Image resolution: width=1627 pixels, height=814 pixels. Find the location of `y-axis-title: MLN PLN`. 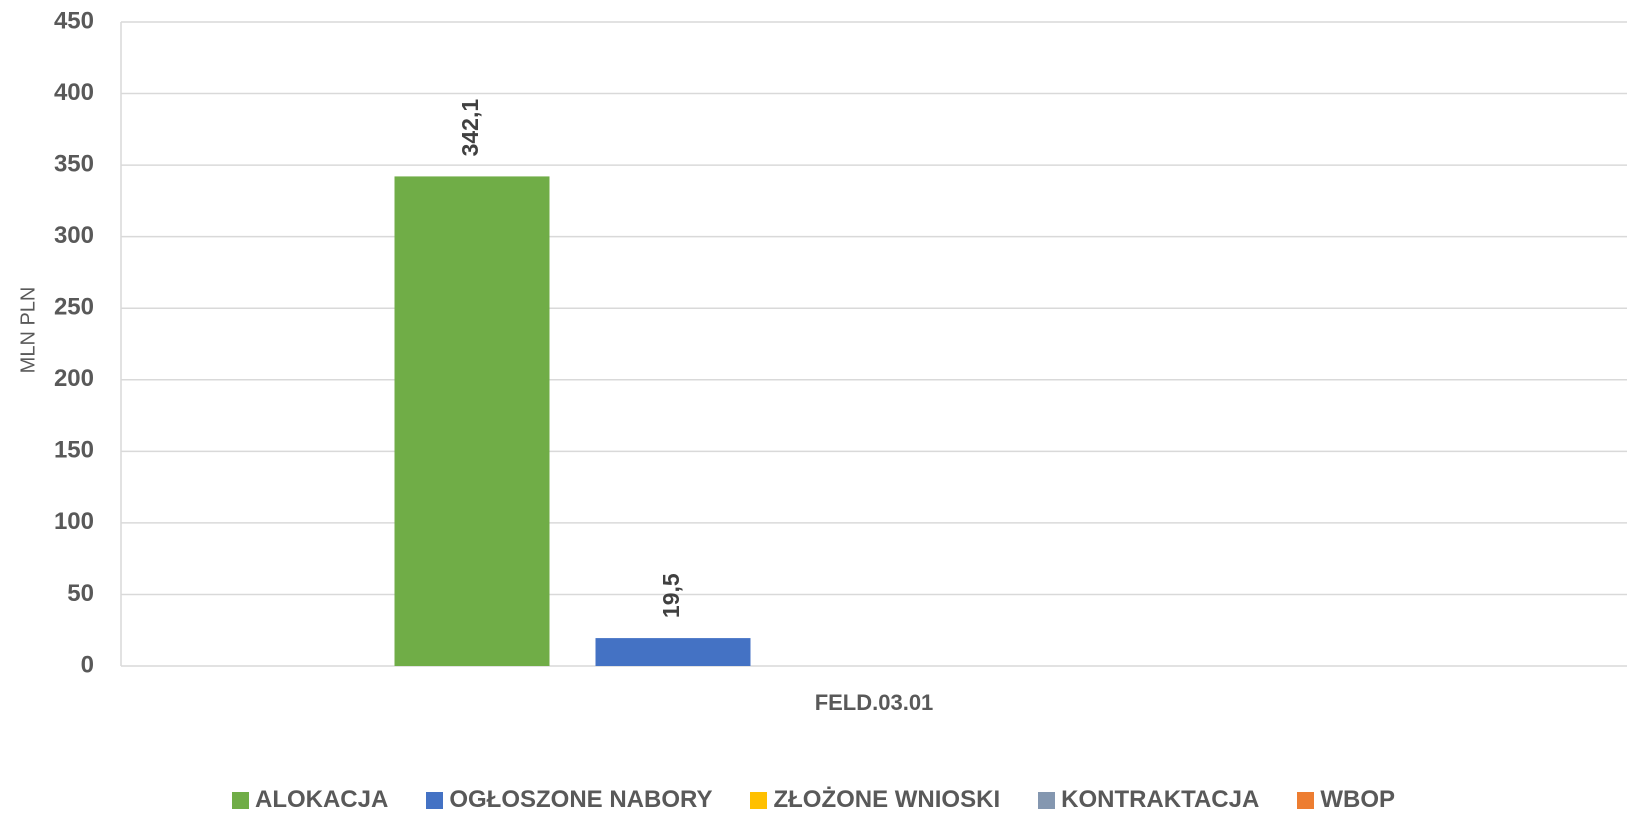

y-axis-title: MLN PLN is located at coordinates (28, 330).